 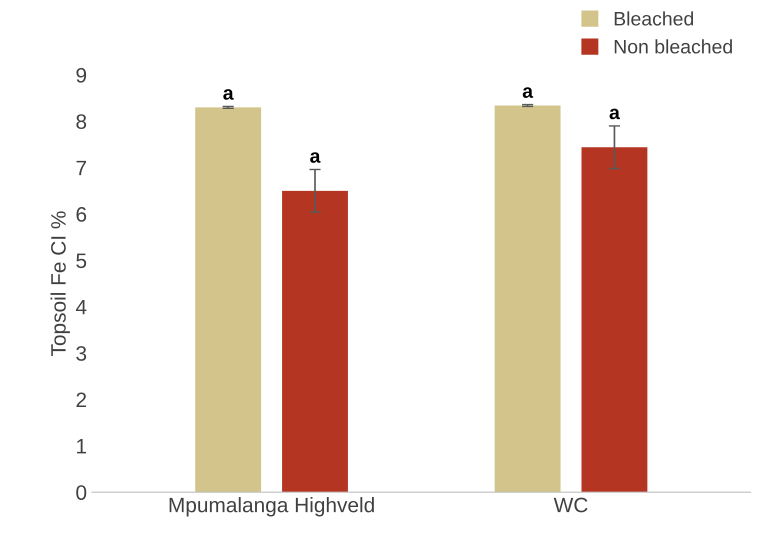 What do you see at coordinates (81, 214) in the screenshot?
I see `y-tick-label: 6` at bounding box center [81, 214].